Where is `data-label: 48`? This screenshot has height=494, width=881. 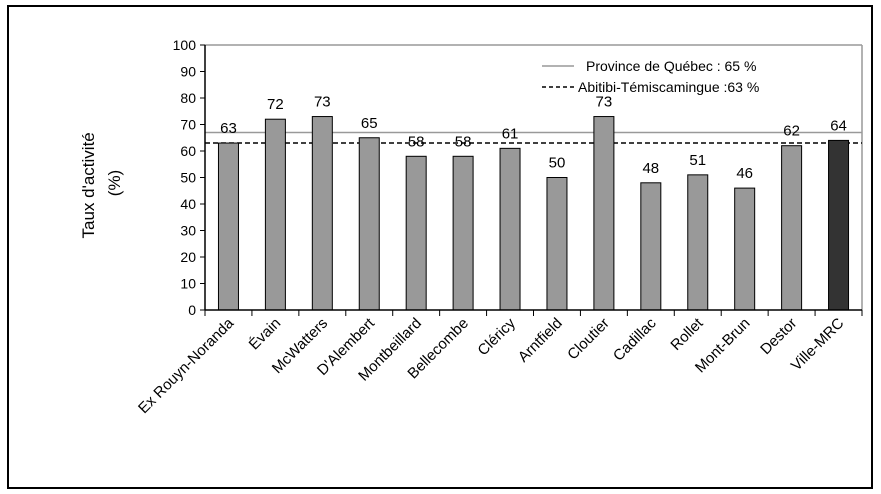 data-label: 48 is located at coordinates (650, 168).